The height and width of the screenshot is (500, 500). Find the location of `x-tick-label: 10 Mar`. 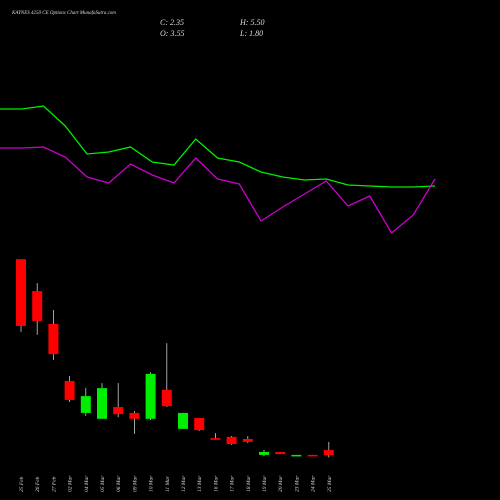

x-tick-label: 10 Mar is located at coordinates (152, 483).